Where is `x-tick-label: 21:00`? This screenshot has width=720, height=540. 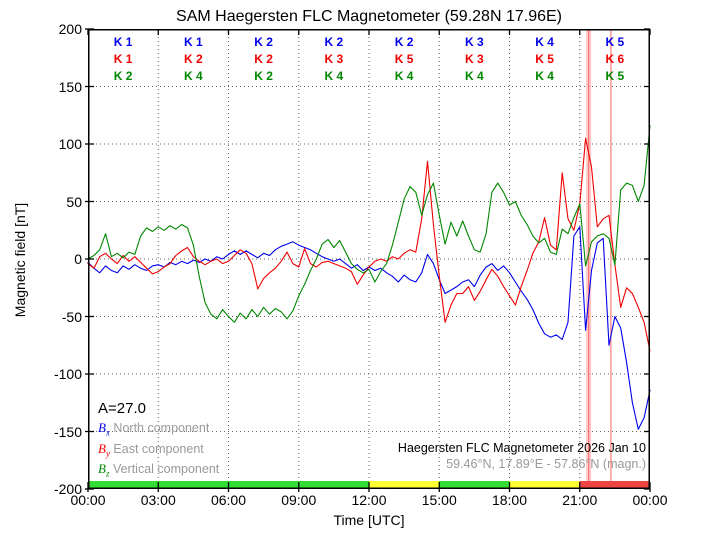 x-tick-label: 21:00 is located at coordinates (580, 500).